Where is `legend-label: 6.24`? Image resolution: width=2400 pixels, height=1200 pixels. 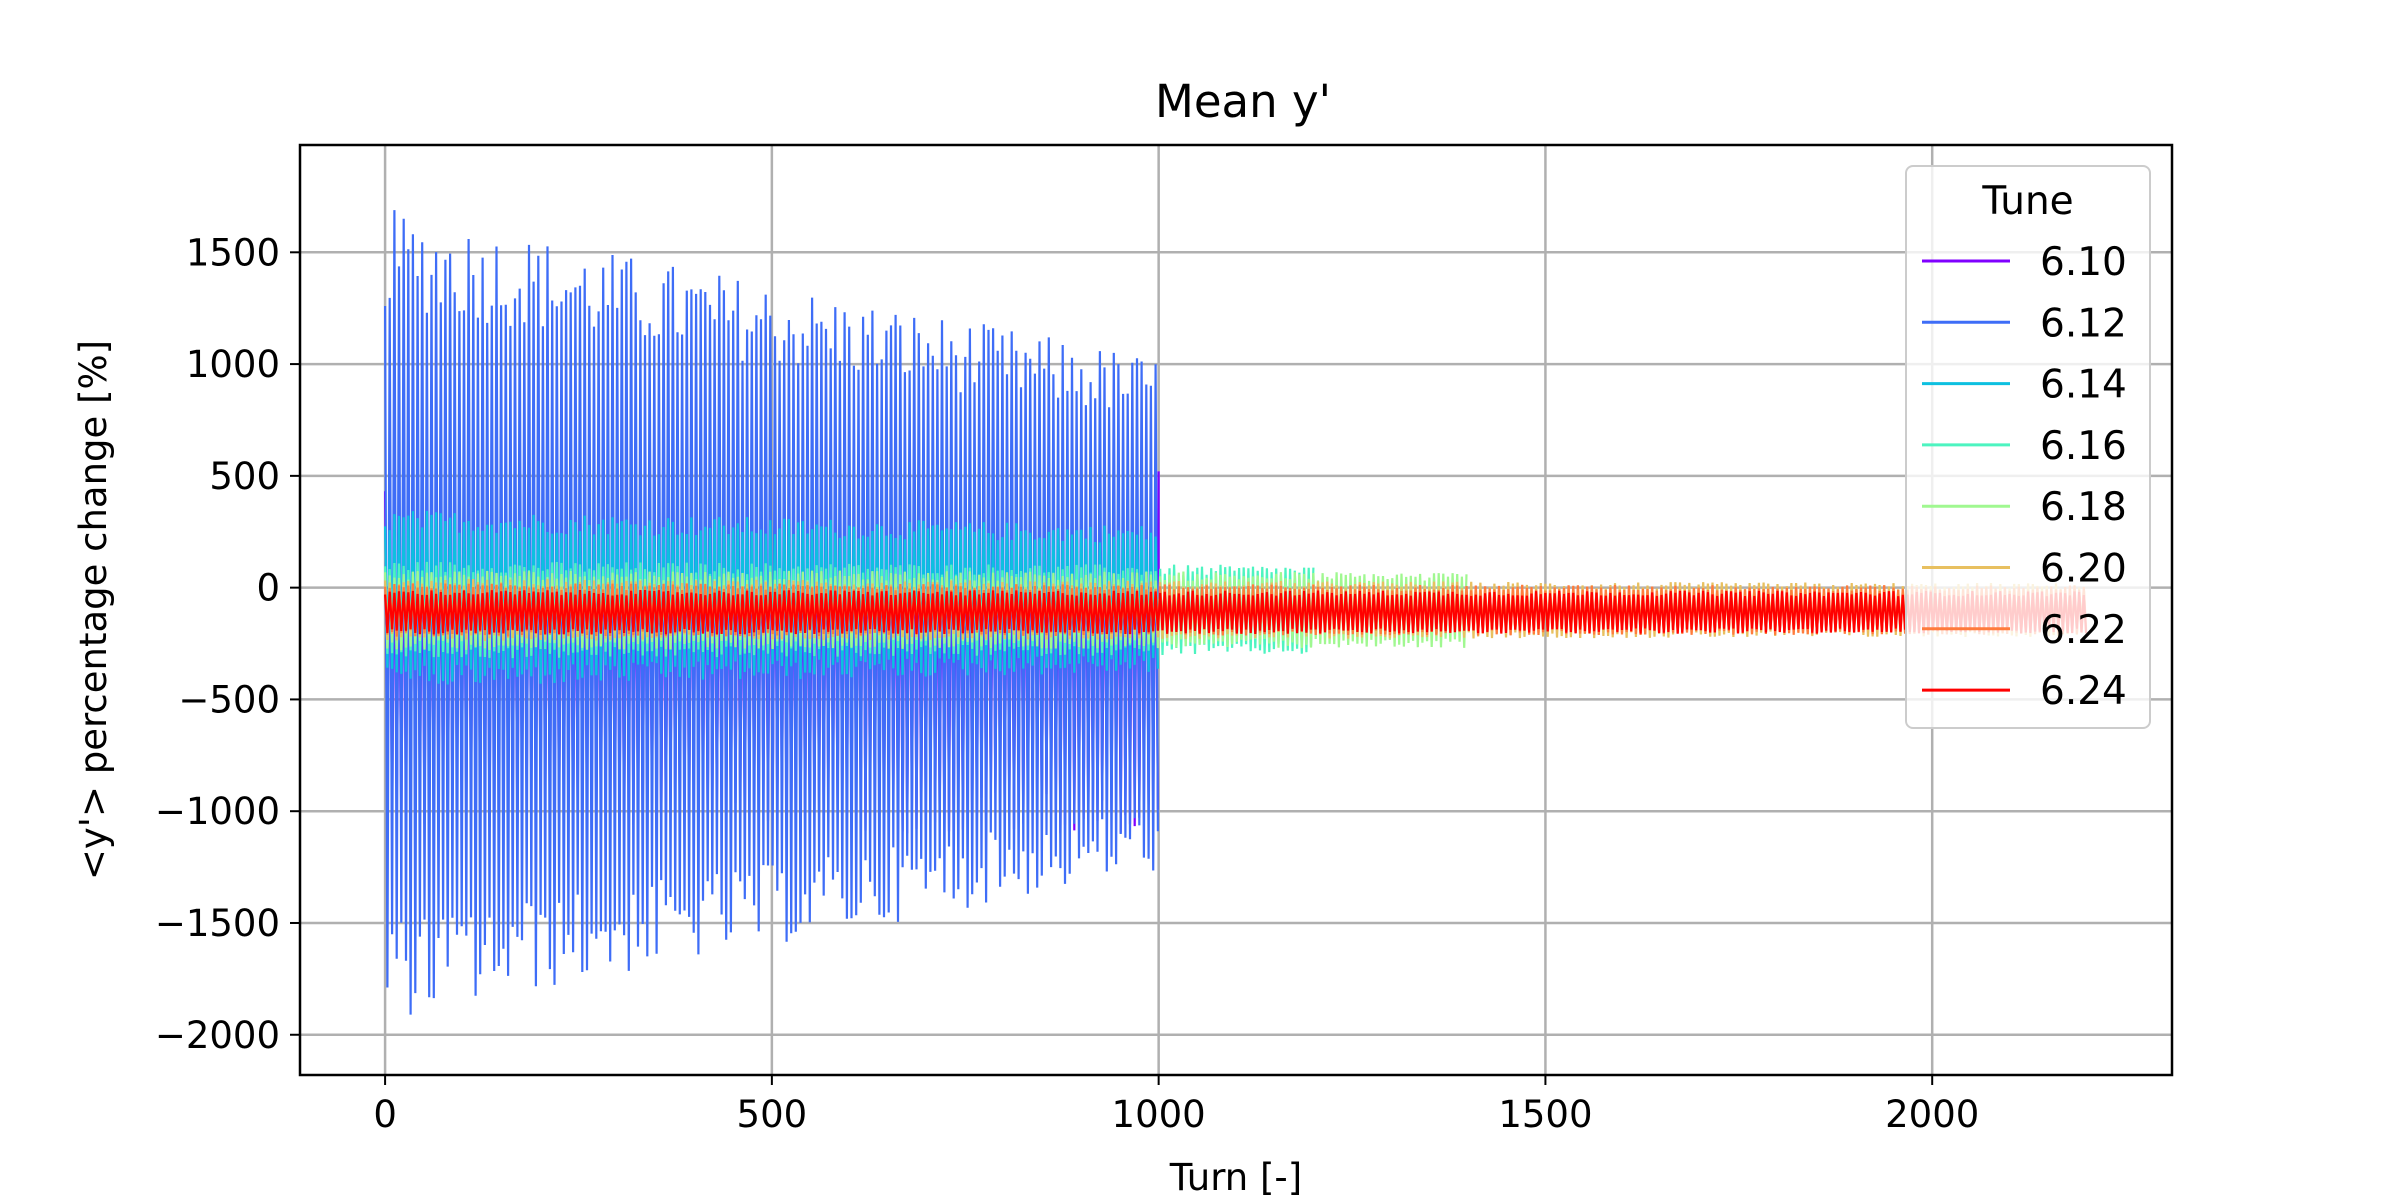
legend-label: 6.24 is located at coordinates (2083, 691).